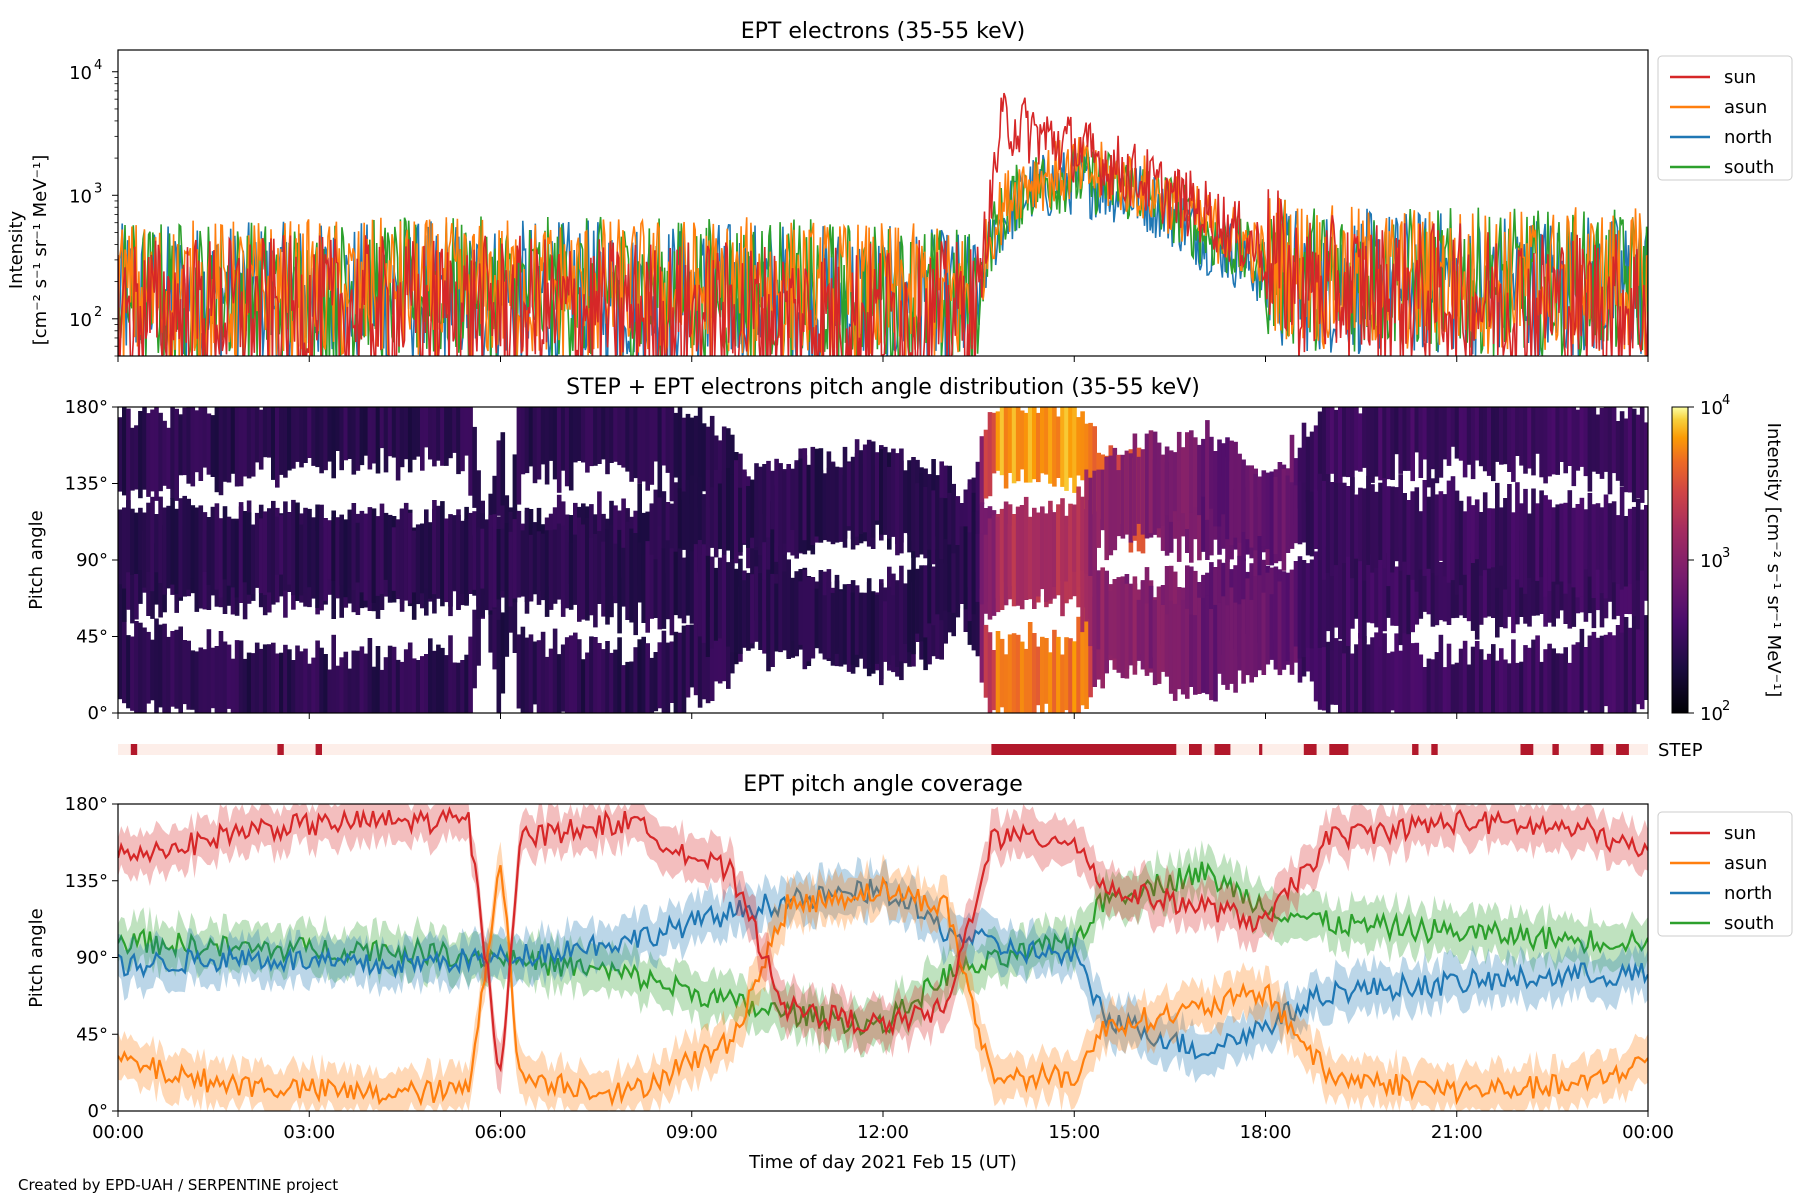 The height and width of the screenshot is (1200, 1800). What do you see at coordinates (1222, 749) in the screenshot?
I see `step-coverage-bar` at bounding box center [1222, 749].